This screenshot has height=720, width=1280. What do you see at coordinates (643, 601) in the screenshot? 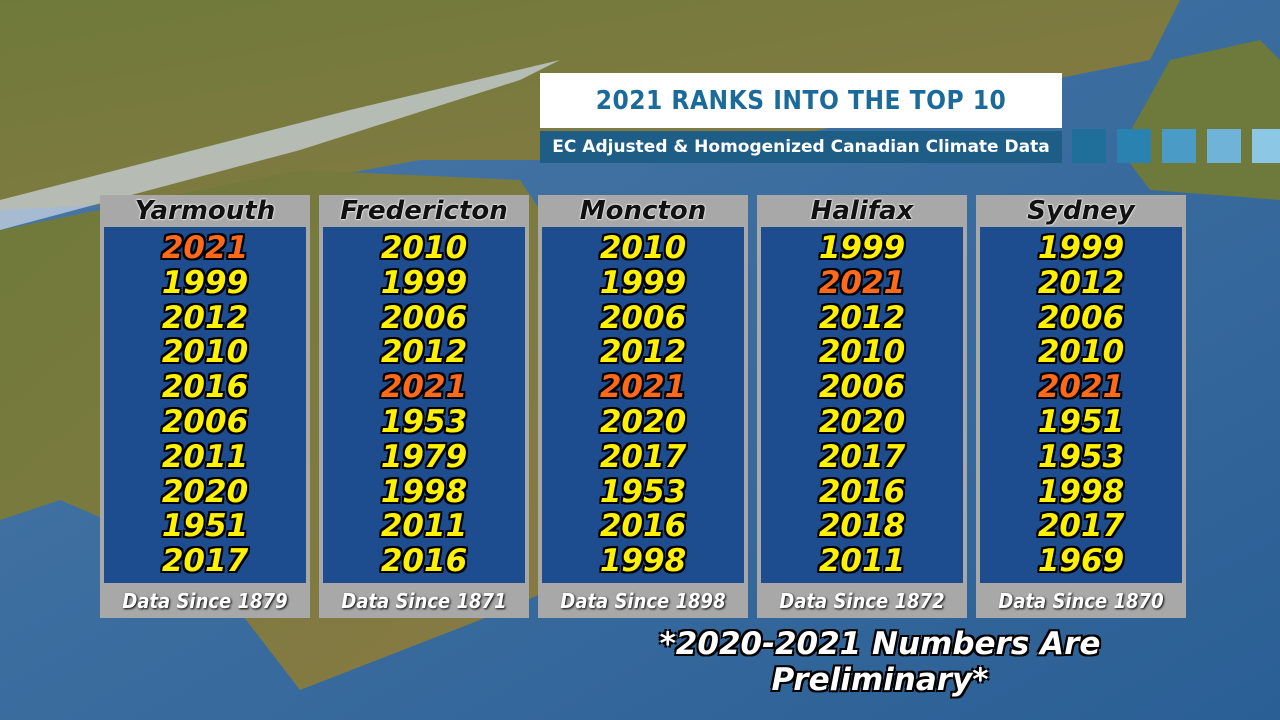
I see `data-since: Data Since 1898` at bounding box center [643, 601].